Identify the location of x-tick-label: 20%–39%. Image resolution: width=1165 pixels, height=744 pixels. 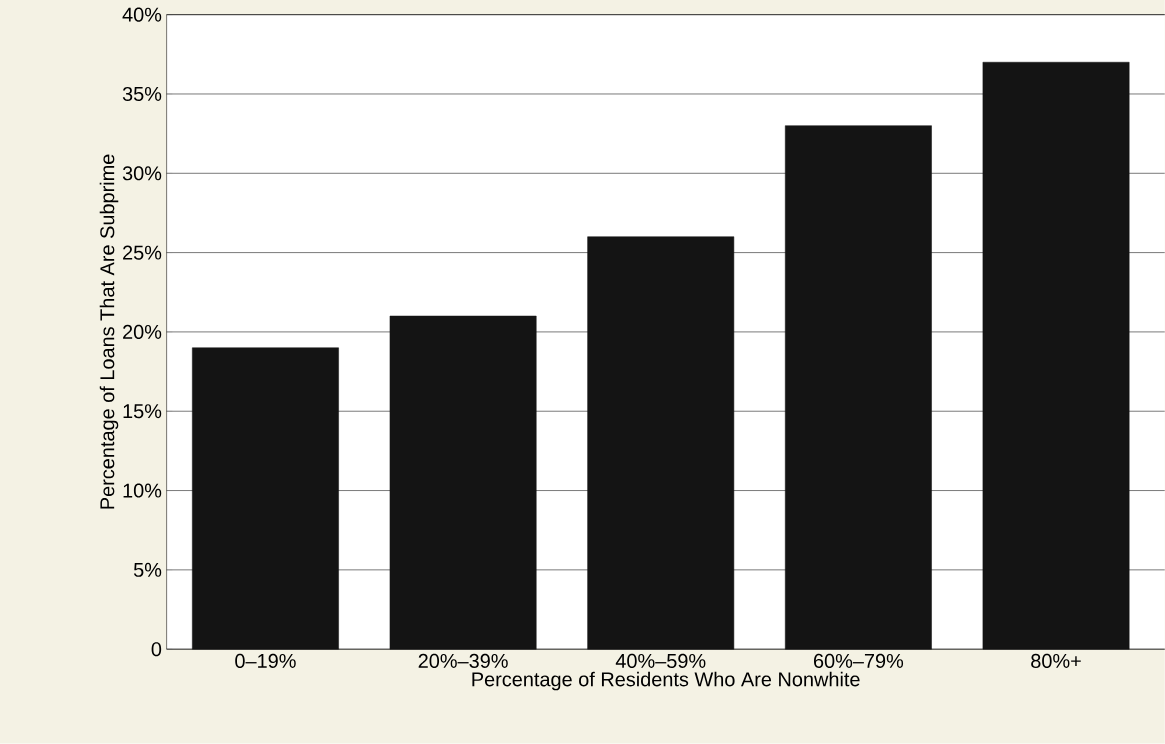
(463, 661).